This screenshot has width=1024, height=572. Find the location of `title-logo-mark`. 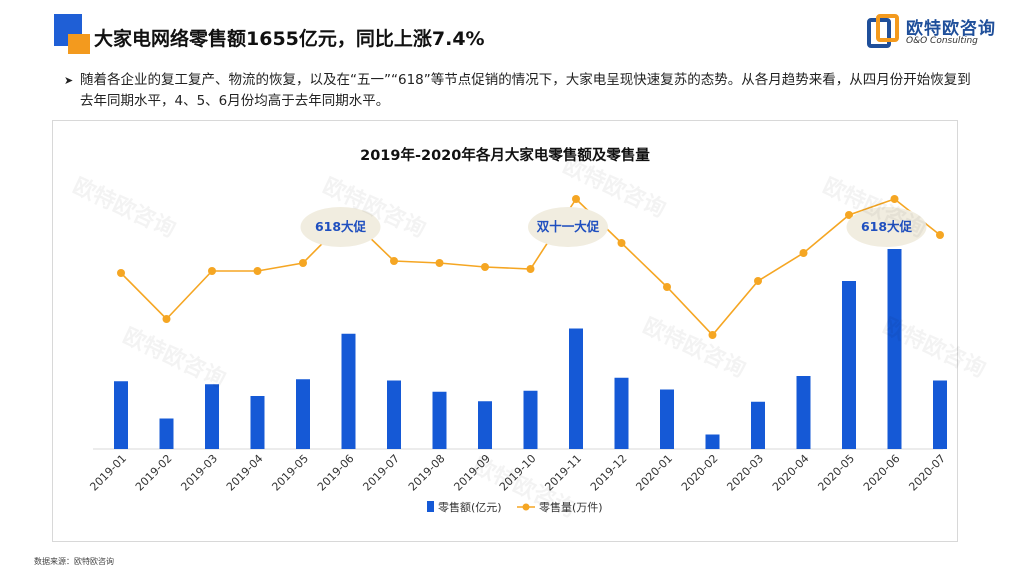

title-logo-mark is located at coordinates (72, 34).